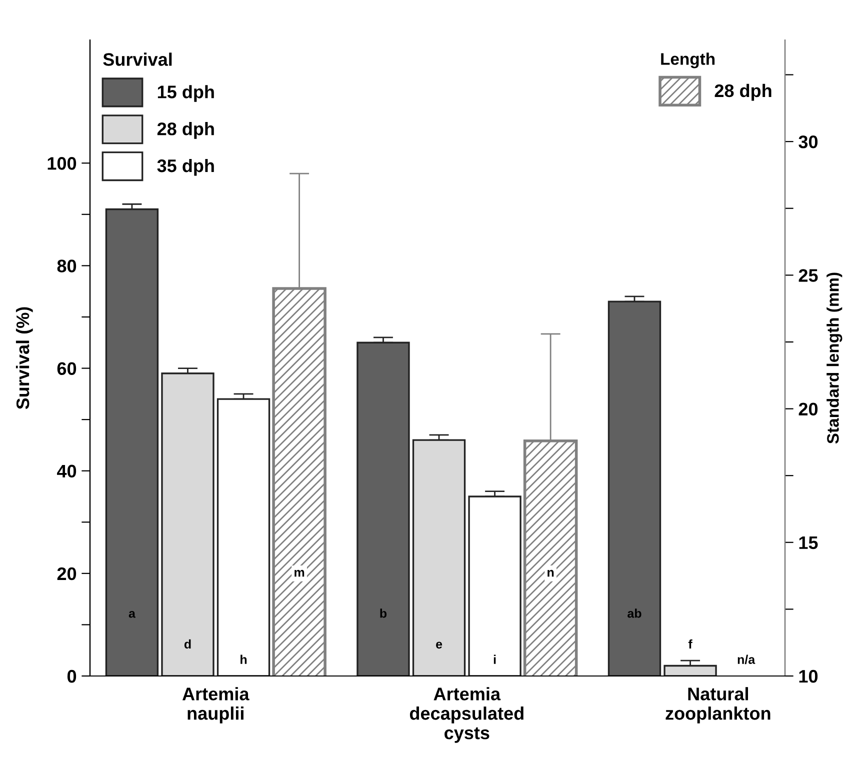  I want to click on data-label: i, so click(495, 659).